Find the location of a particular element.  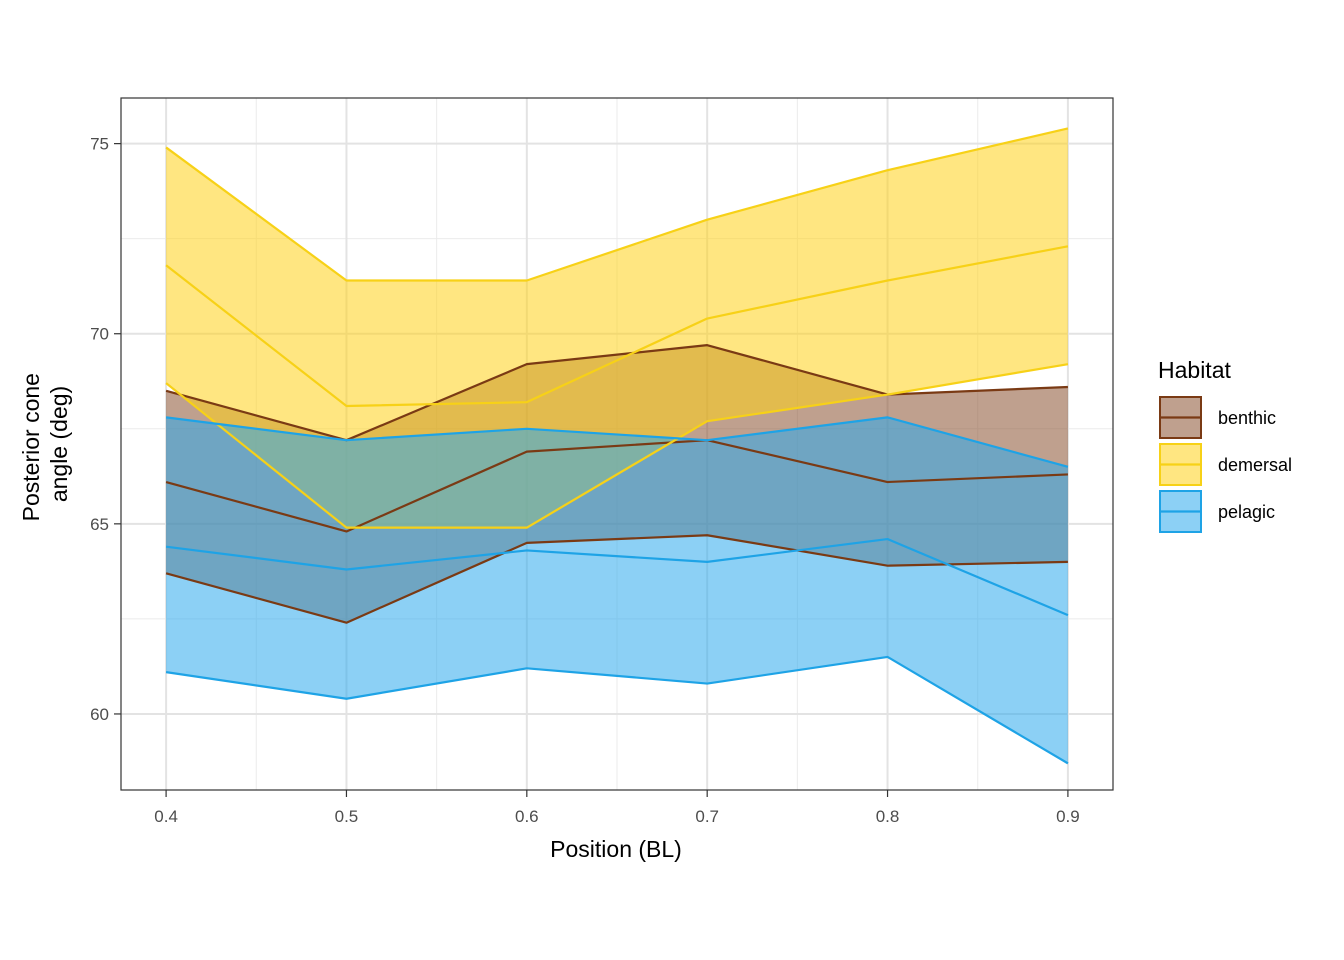

legend: Habitat benthic demersal pelagic is located at coordinates (1225, 445).